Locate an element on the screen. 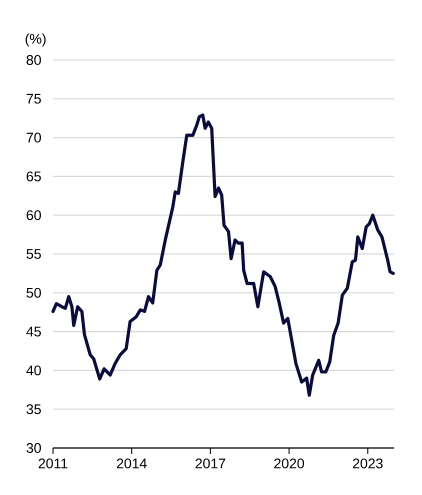  x-tick-label: 2023 is located at coordinates (367, 463).